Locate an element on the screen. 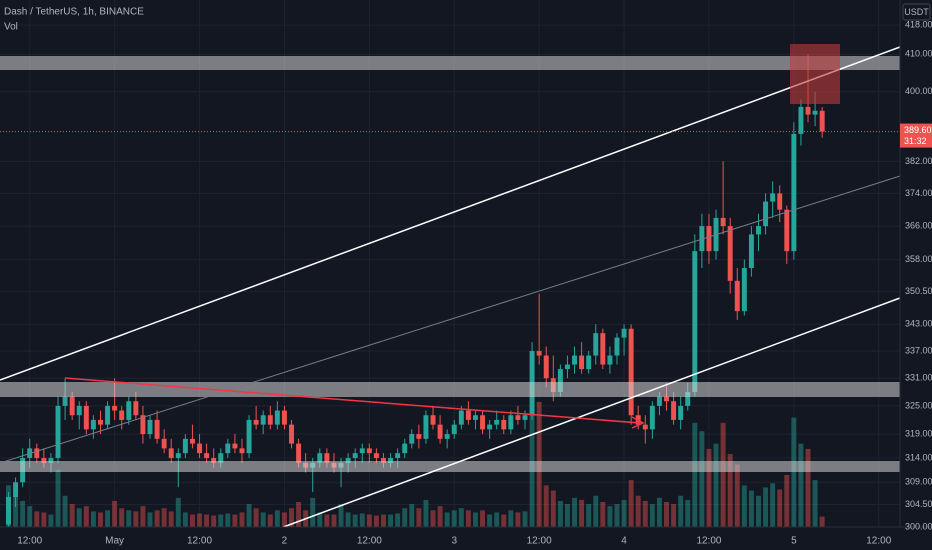 This screenshot has width=932, height=550. y-tick-label: 366.00 is located at coordinates (918, 226).